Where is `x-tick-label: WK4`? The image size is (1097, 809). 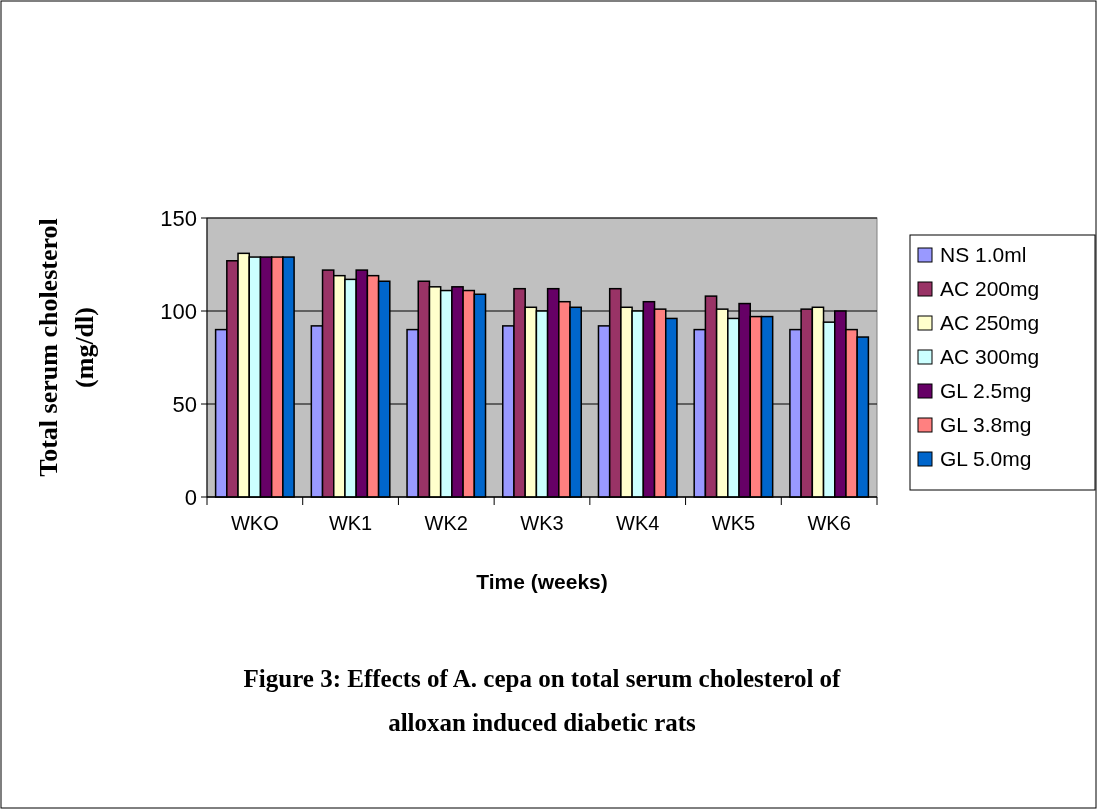 x-tick-label: WK4 is located at coordinates (638, 523).